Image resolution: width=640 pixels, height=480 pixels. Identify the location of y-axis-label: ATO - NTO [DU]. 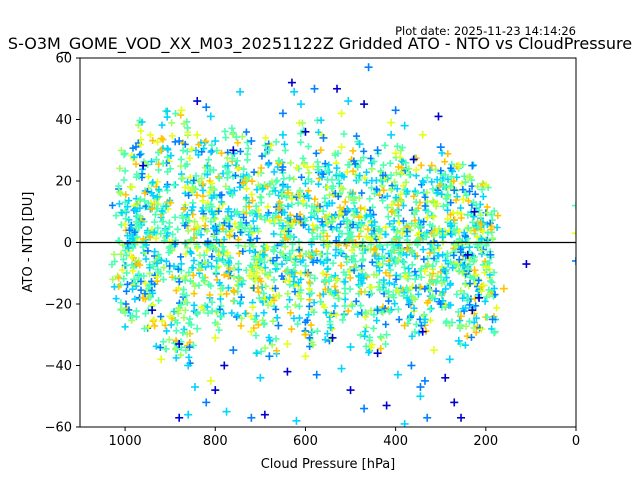
(28, 242).